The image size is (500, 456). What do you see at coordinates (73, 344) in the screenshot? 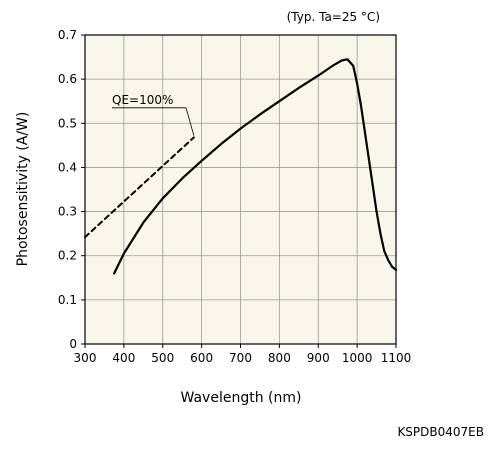
I see `y-tick-label: 0` at bounding box center [73, 344].